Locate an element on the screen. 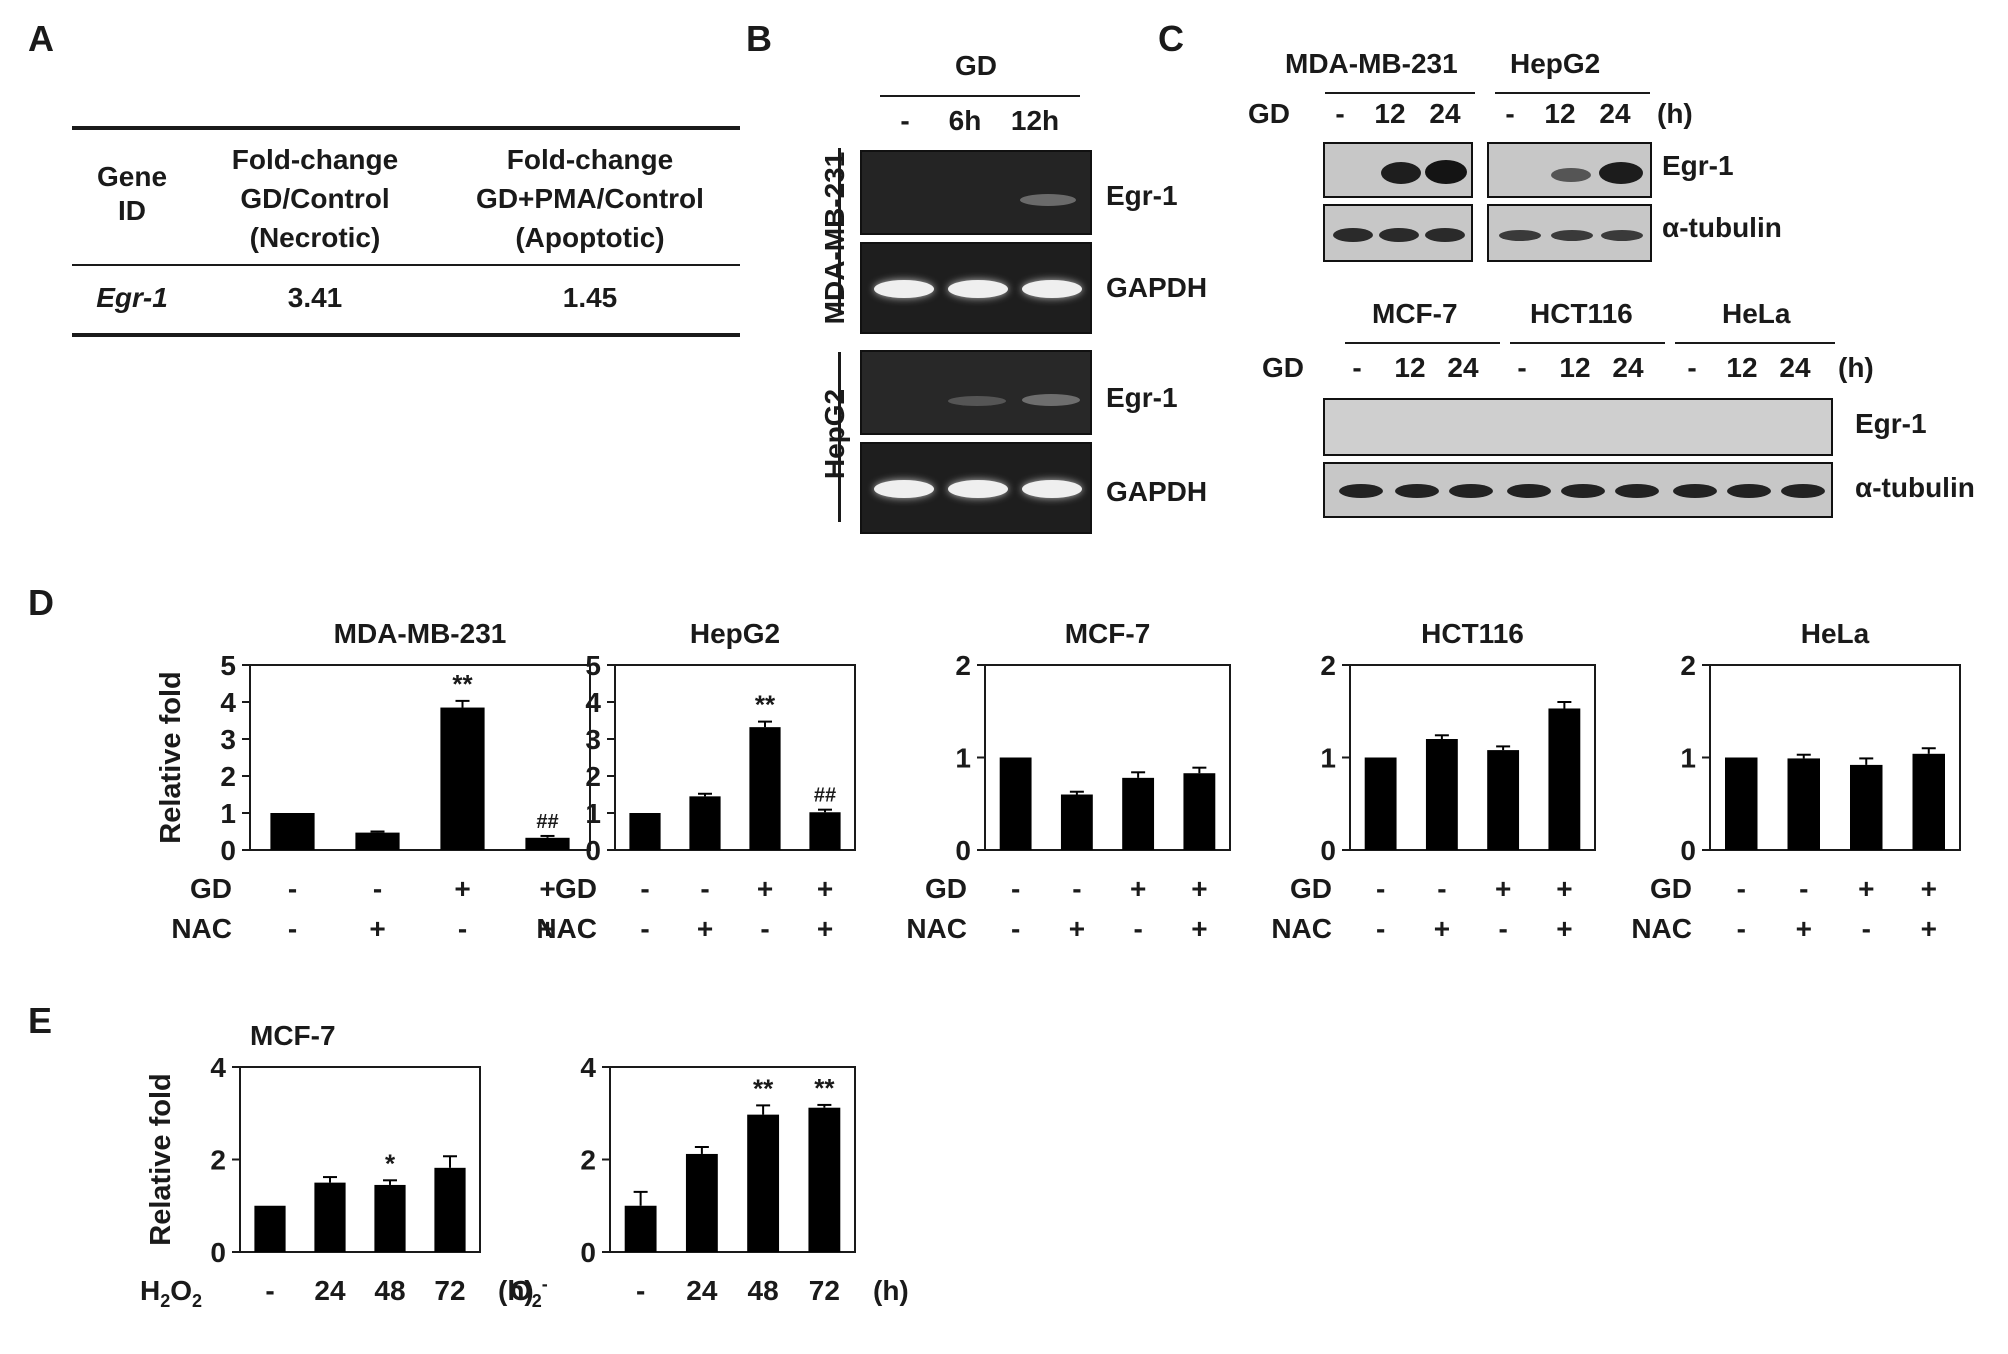 The width and height of the screenshot is (2008, 1354). gel-target-label: GAPDH is located at coordinates (1157, 287).